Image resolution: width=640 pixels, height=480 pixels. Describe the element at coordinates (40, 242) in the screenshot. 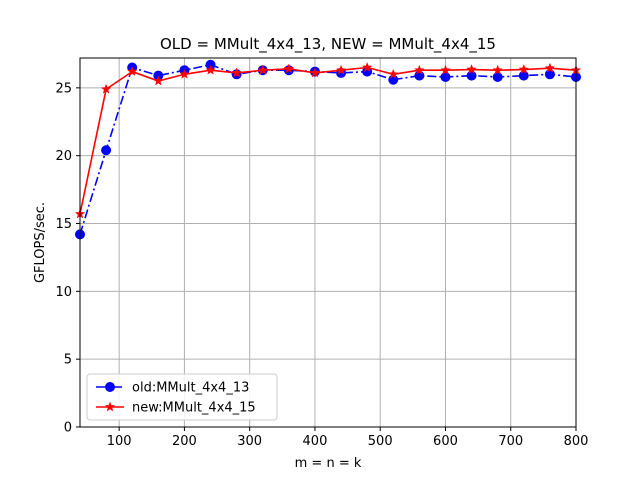

I see `y-axis-label: GFLOPS/sec.` at that location.